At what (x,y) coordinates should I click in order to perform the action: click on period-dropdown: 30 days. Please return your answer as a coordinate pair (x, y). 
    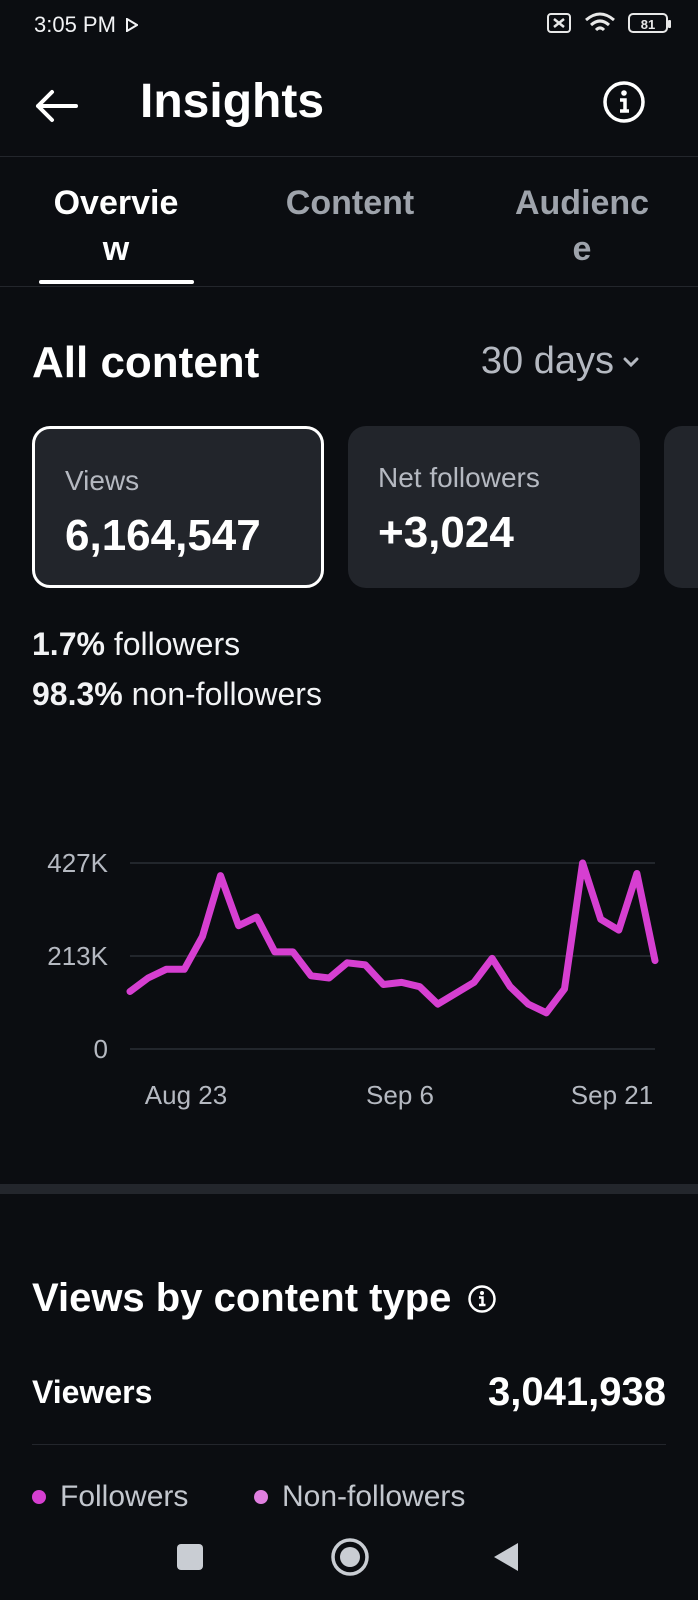
    Looking at the image, I should click on (560, 361).